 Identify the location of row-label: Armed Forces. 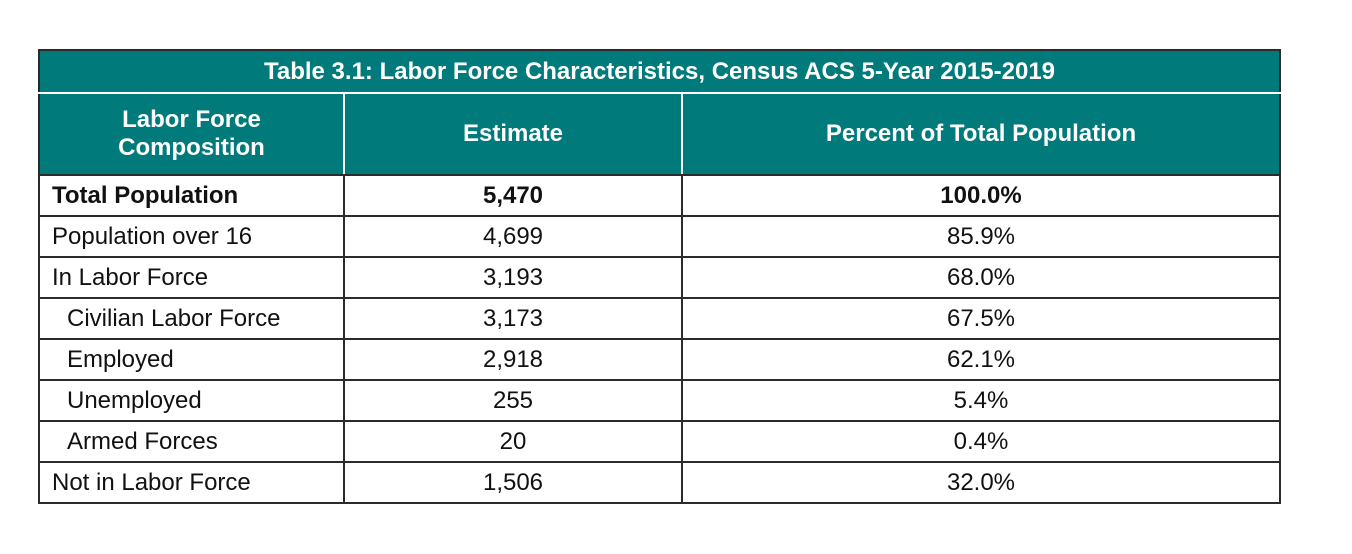
(191, 441).